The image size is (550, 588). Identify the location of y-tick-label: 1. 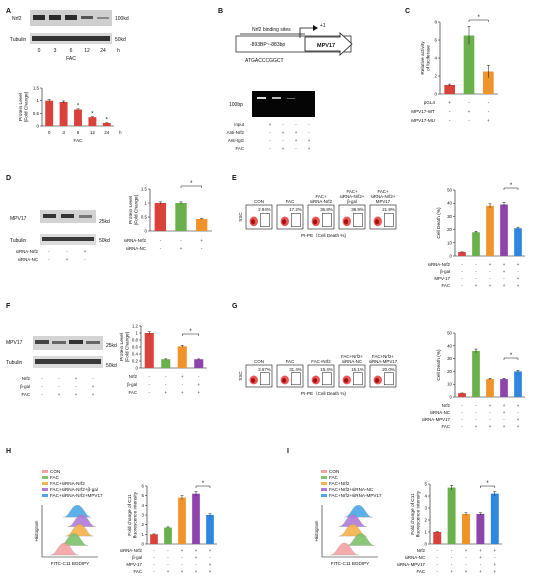
(143, 534).